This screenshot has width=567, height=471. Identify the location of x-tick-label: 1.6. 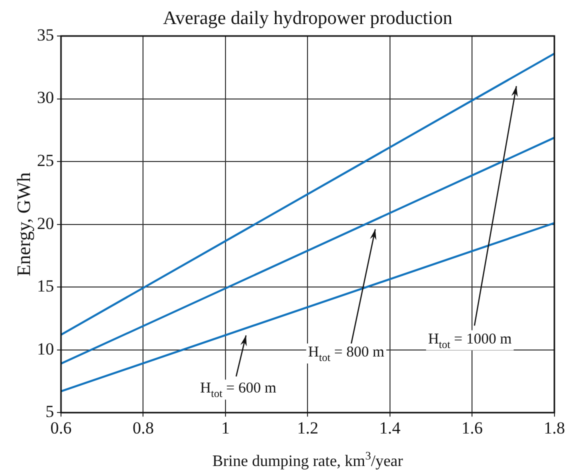
(472, 428).